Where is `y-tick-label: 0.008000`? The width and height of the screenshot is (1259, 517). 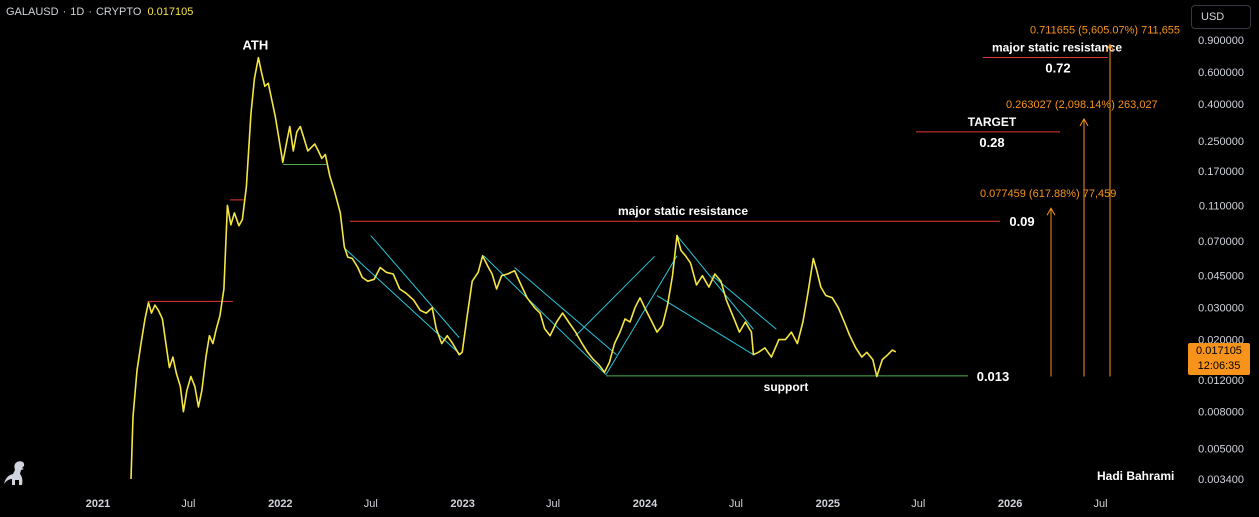
y-tick-label: 0.008000 is located at coordinates (1221, 413).